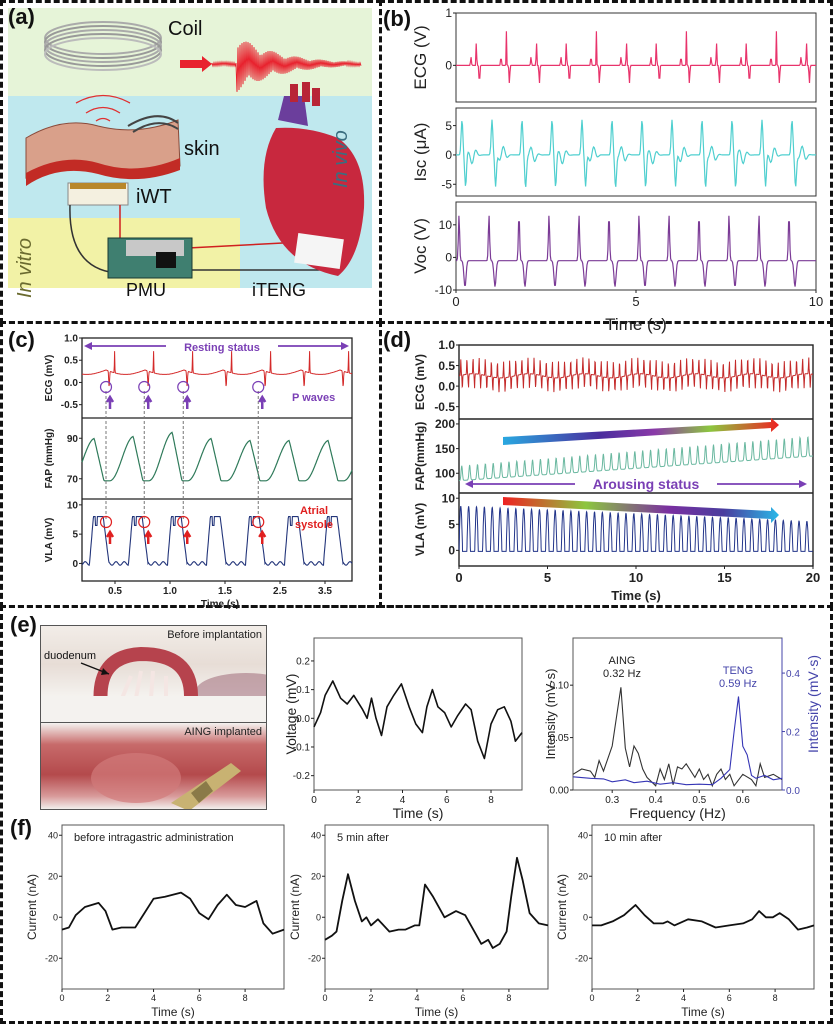 Image resolution: width=833 pixels, height=1024 pixels. Describe the element at coordinates (88, 346) in the screenshot. I see `arrow-left-icon` at that location.